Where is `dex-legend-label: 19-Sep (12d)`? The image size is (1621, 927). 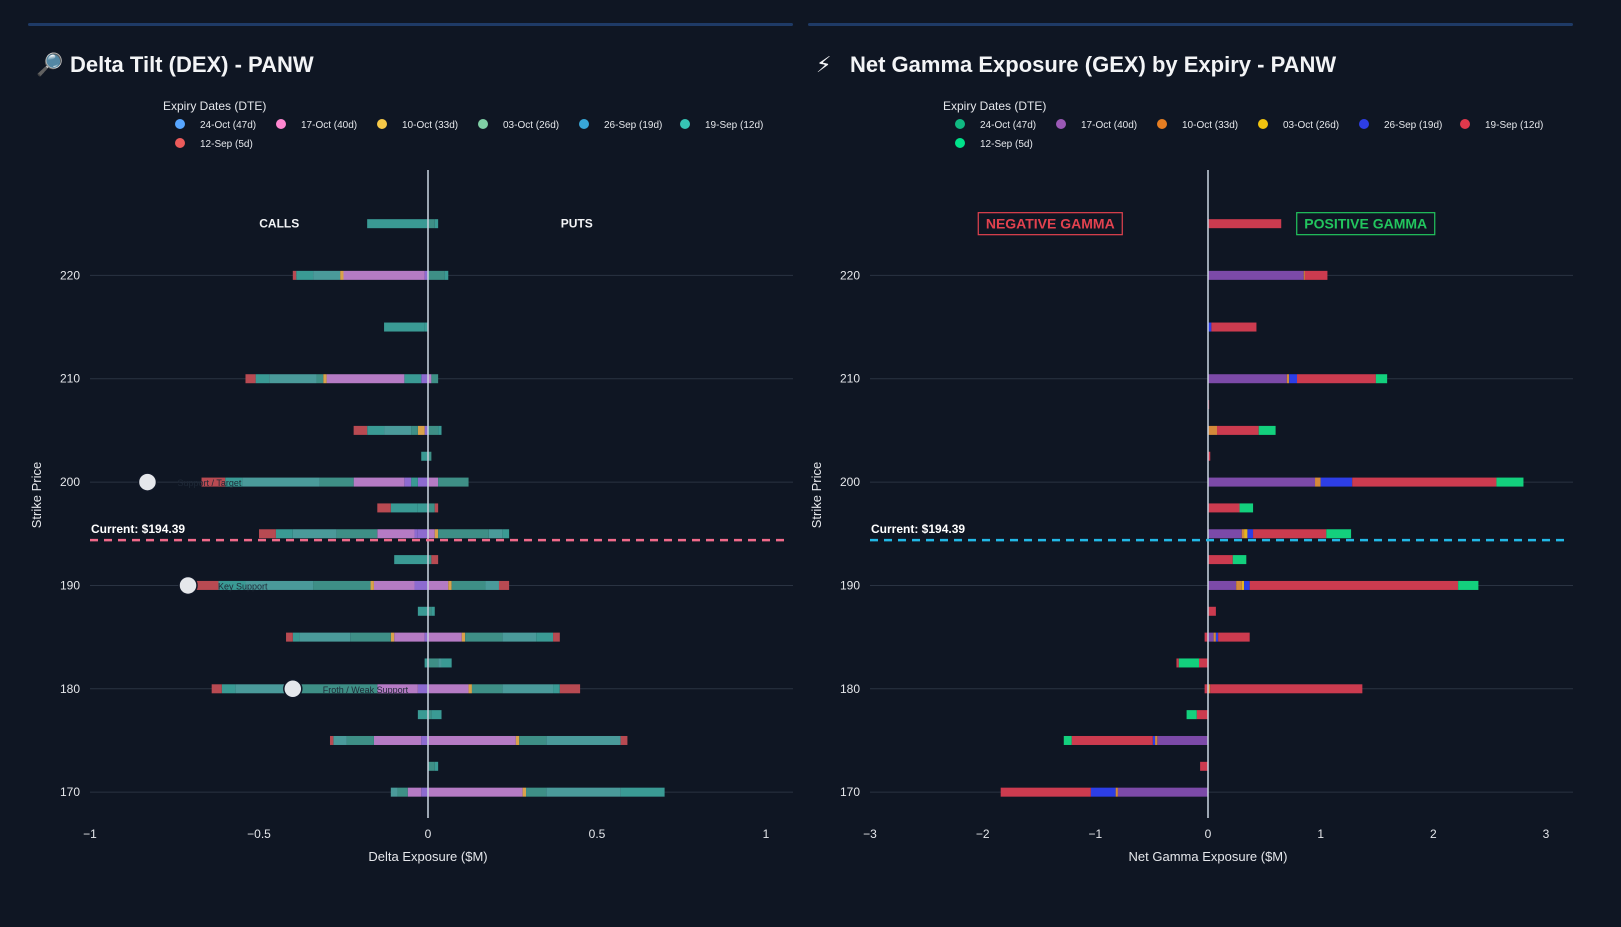
dex-legend-label: 19-Sep (12d) is located at coordinates (734, 125).